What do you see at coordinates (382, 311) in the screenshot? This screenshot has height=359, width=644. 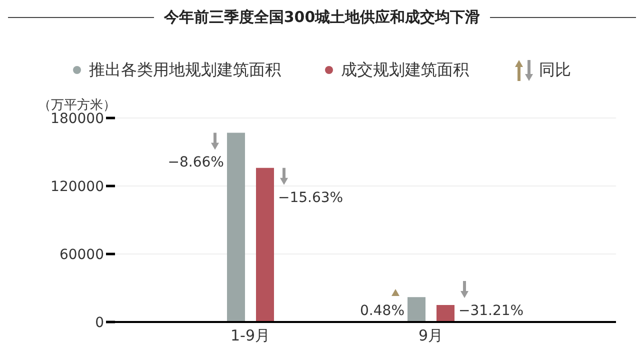 I see `annotation: 0.48%` at bounding box center [382, 311].